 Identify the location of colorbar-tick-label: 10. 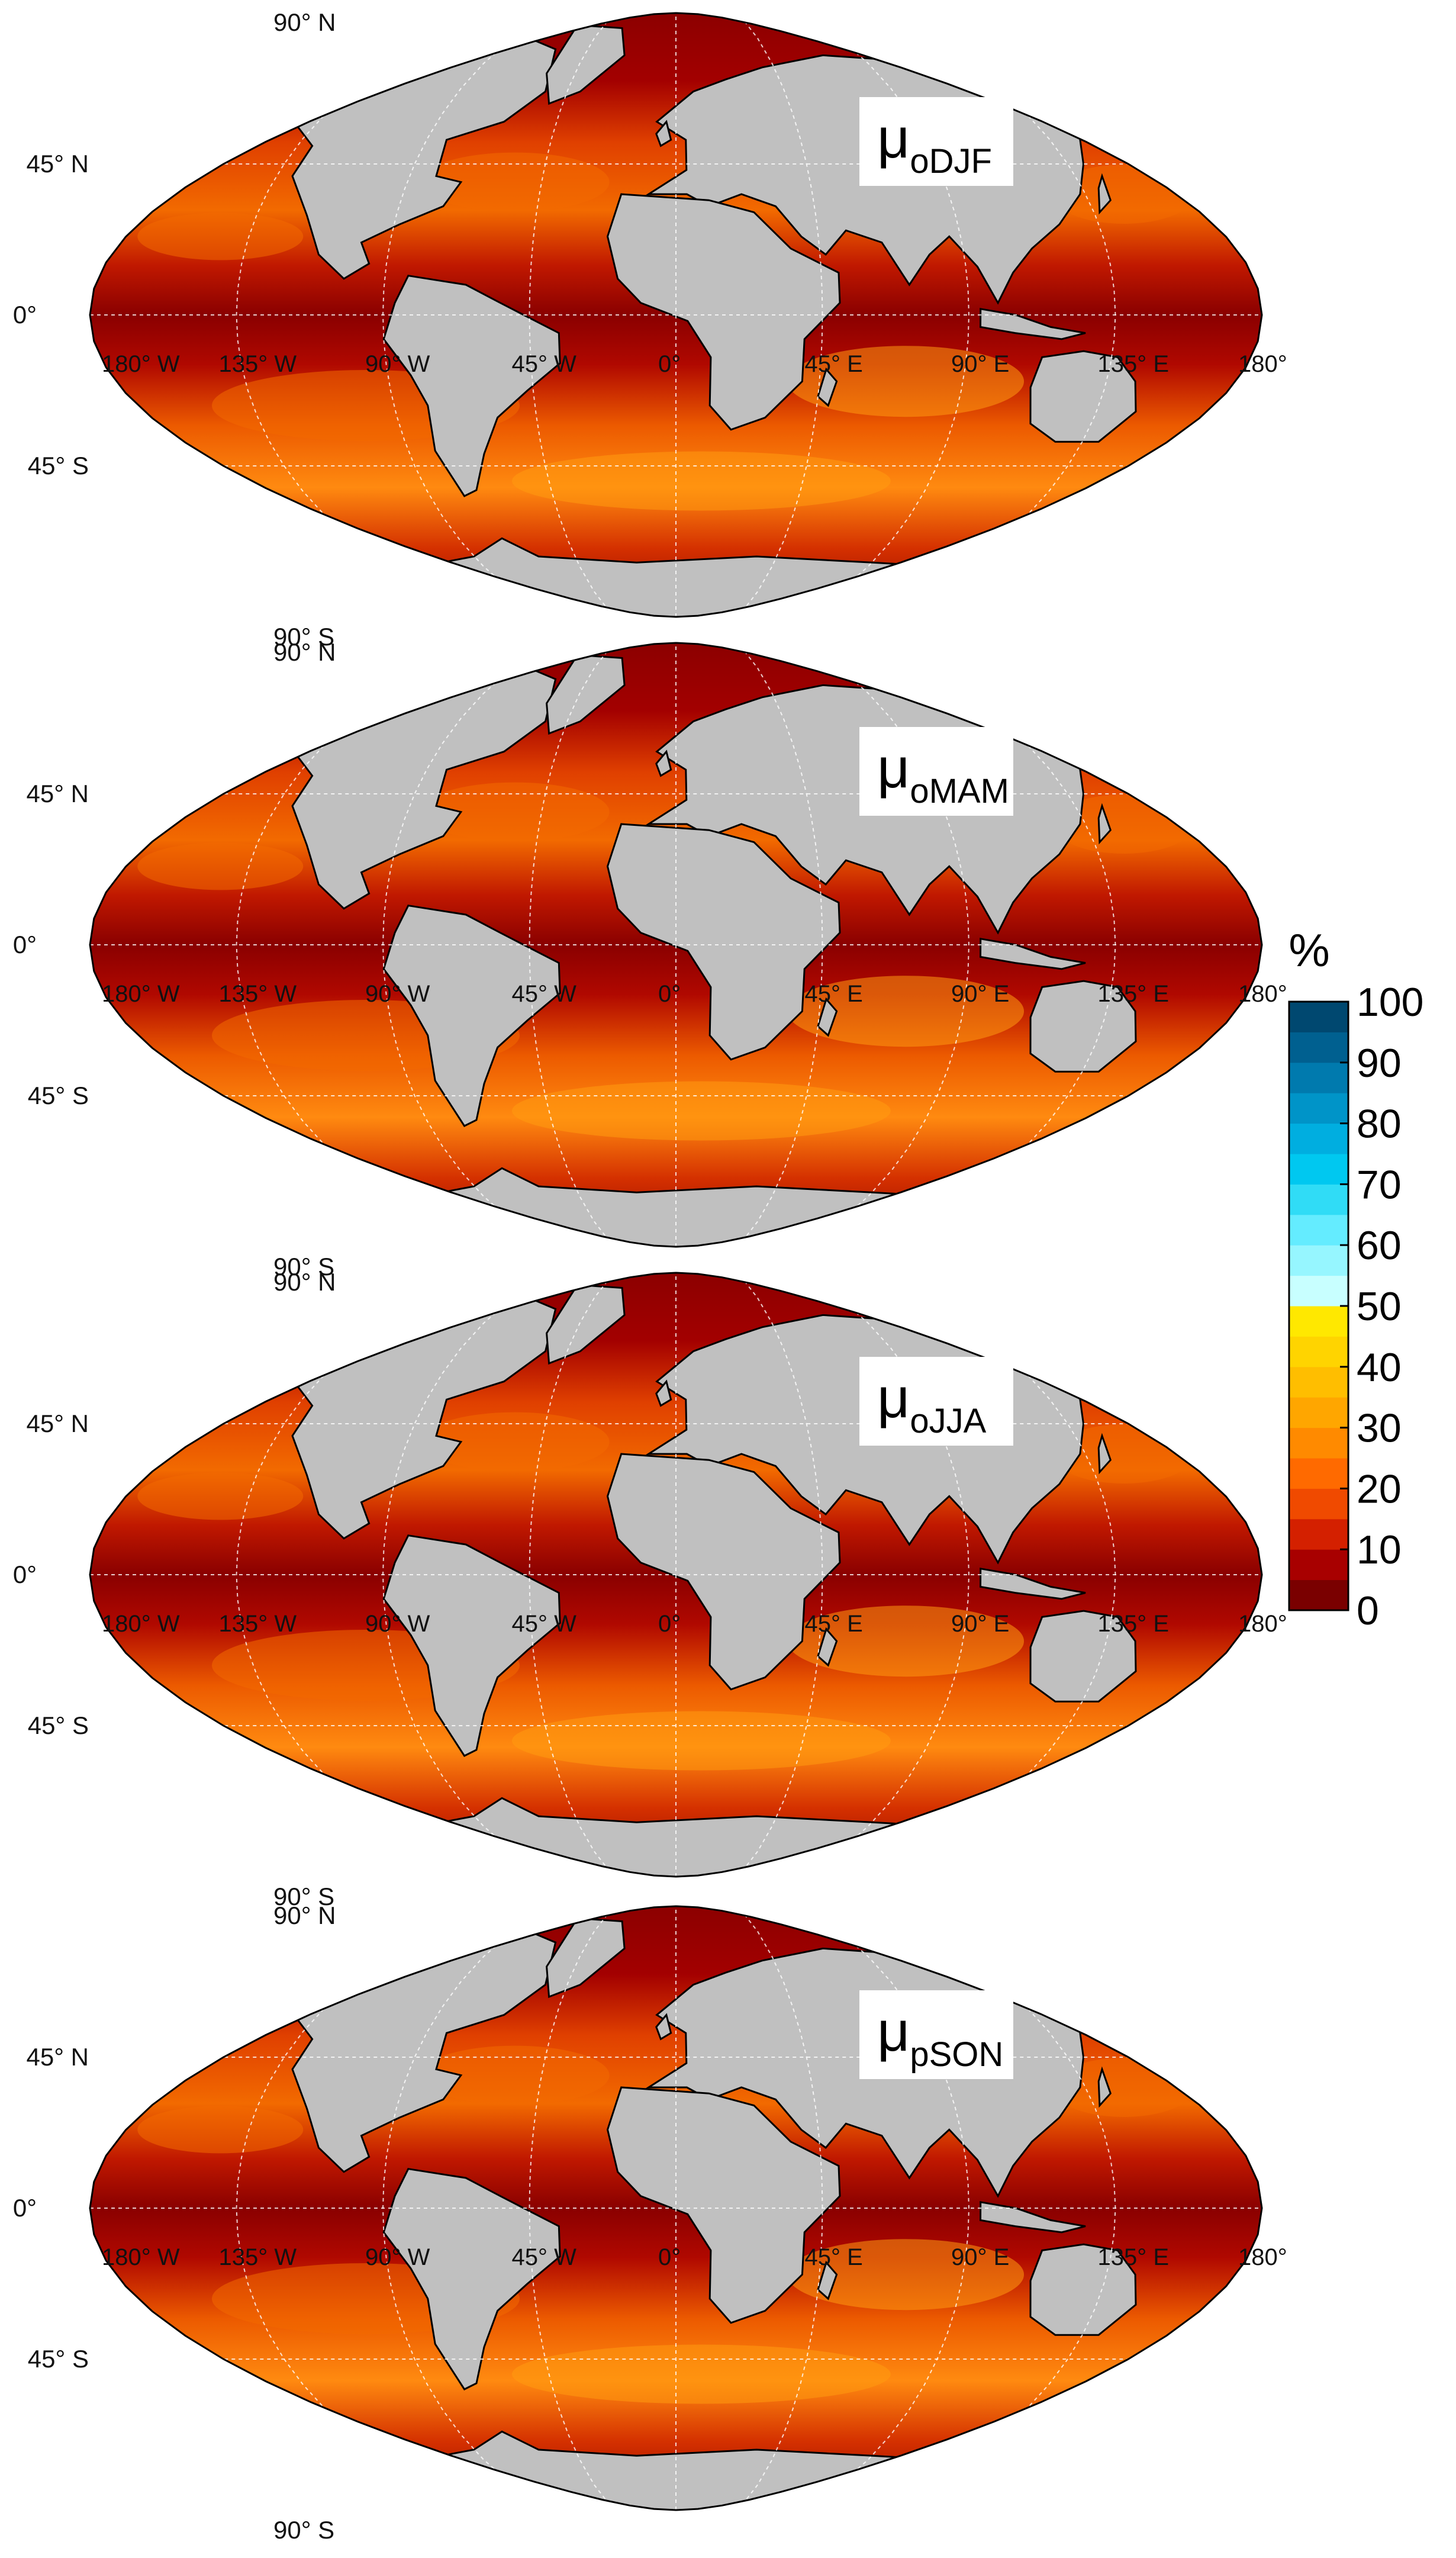
(1380, 1550).